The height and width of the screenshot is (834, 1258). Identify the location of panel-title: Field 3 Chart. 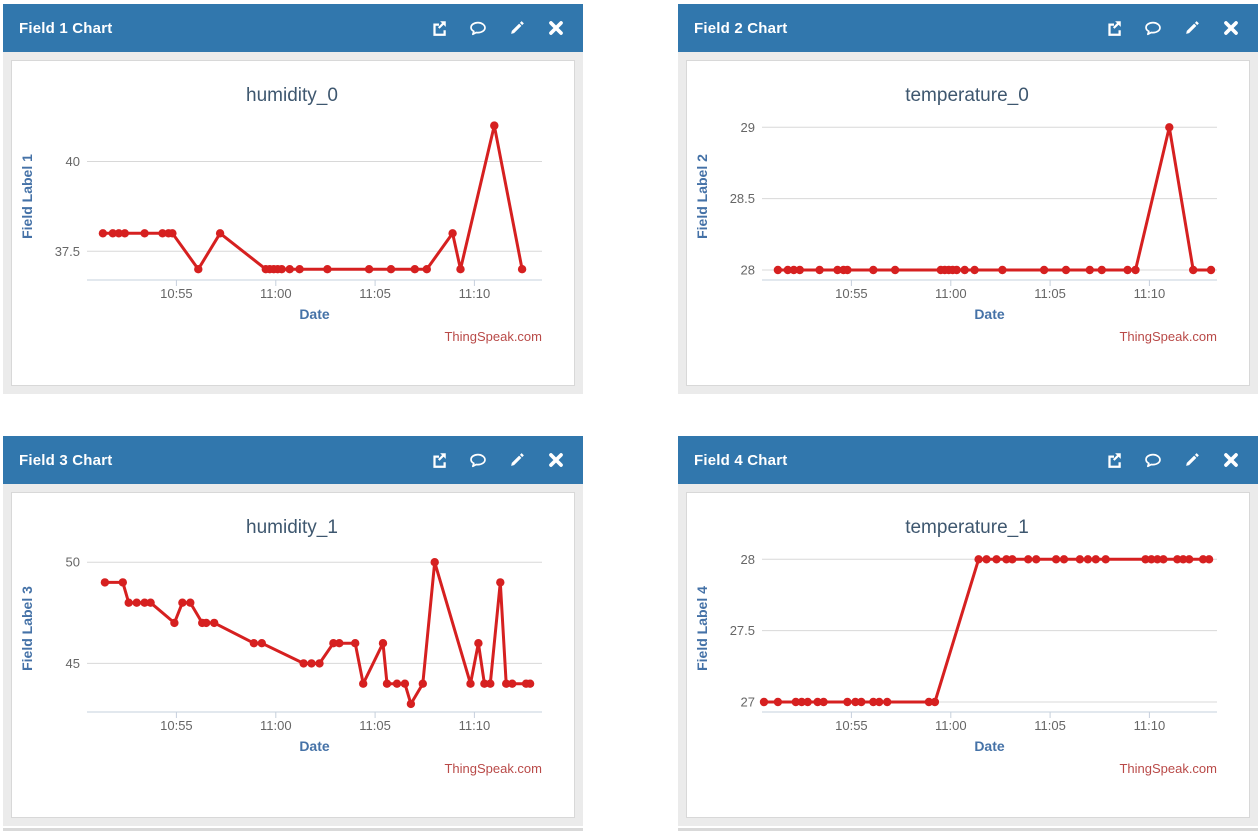
(66, 460).